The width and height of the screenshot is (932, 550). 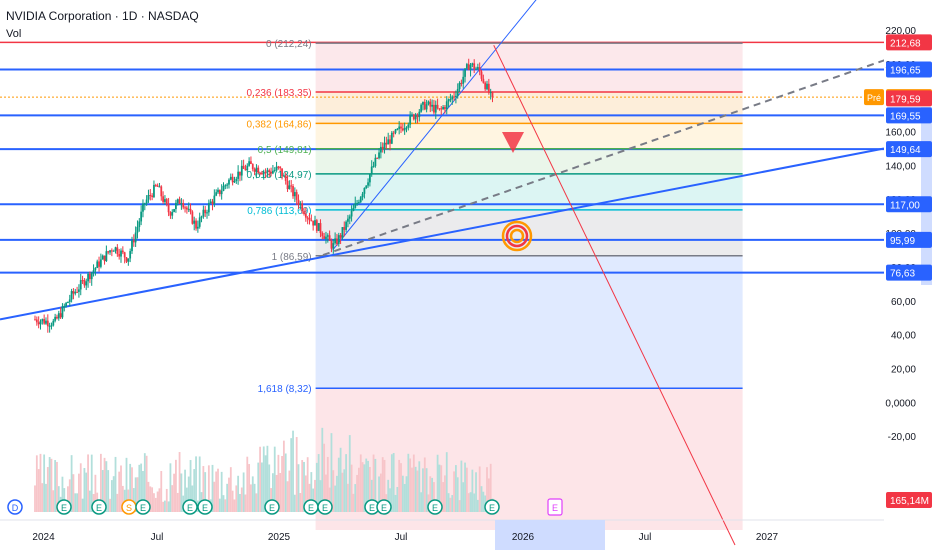 I want to click on price-label-box, so click(x=909, y=98).